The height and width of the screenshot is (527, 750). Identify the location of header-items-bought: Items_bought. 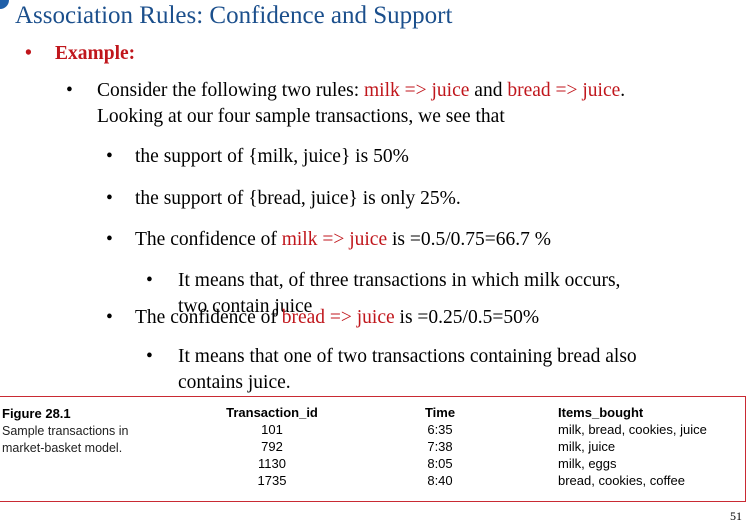
(601, 412).